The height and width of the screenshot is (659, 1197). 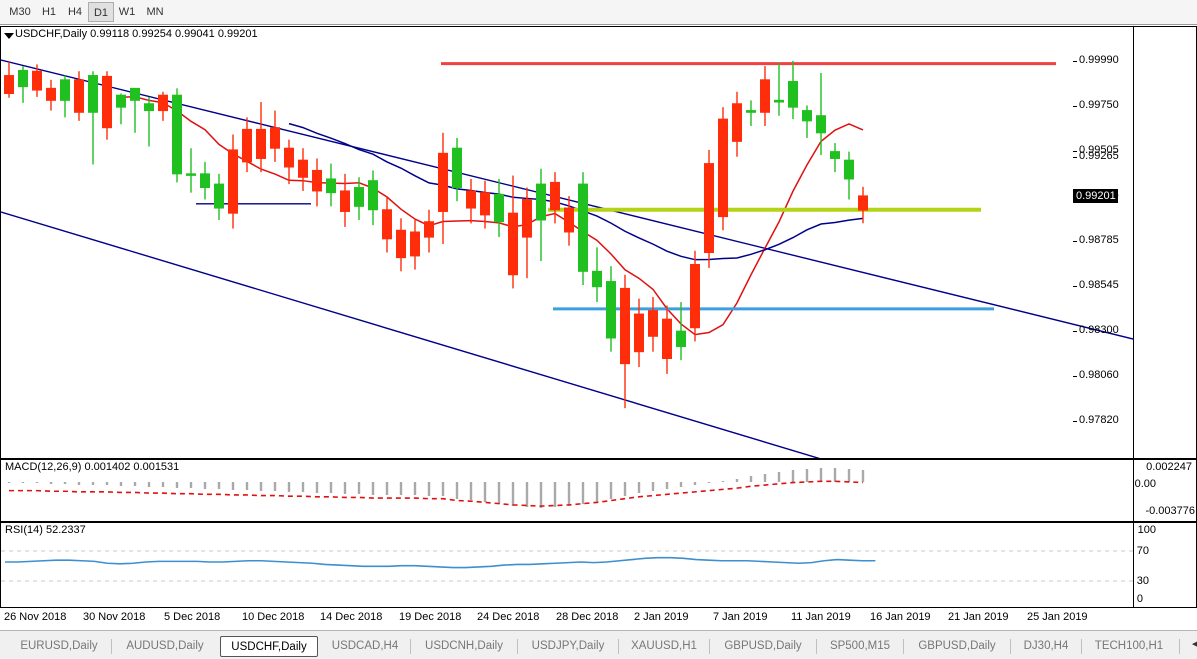 What do you see at coordinates (1170, 511) in the screenshot?
I see `macd-axis-bottom: -0.003776` at bounding box center [1170, 511].